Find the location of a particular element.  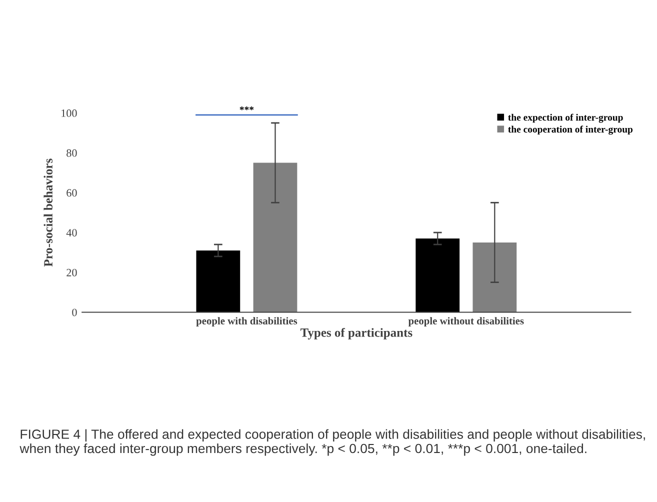

legend-label: the expection of inter-group is located at coordinates (565, 118).